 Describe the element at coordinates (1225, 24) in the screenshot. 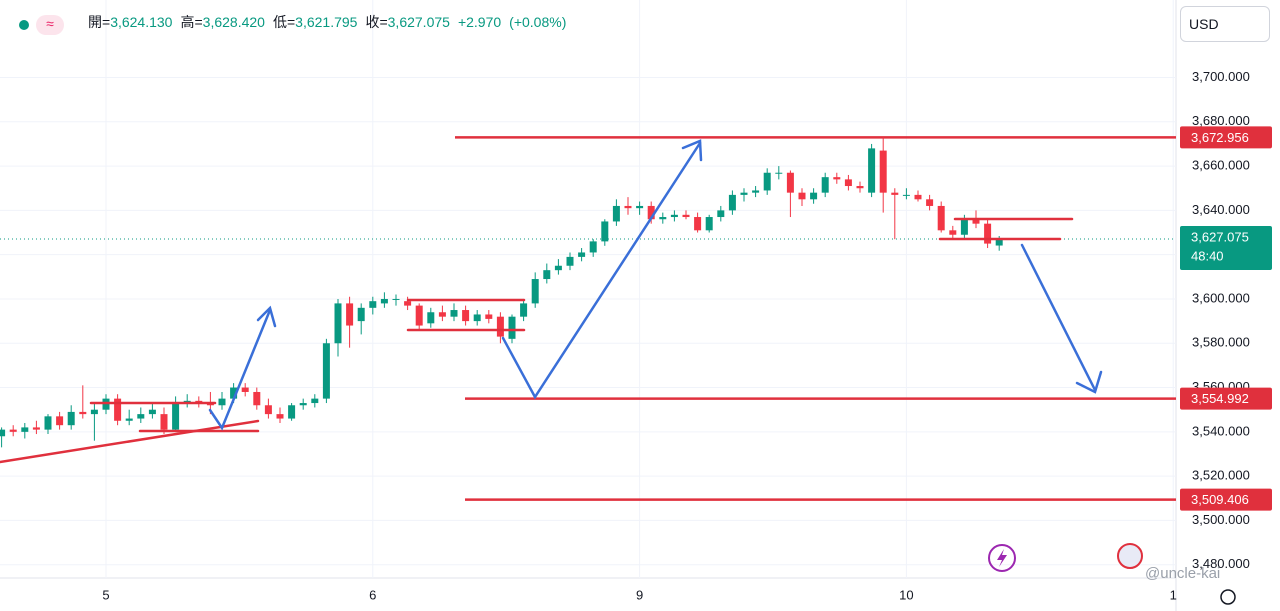

I see `currency-button: USD` at that location.